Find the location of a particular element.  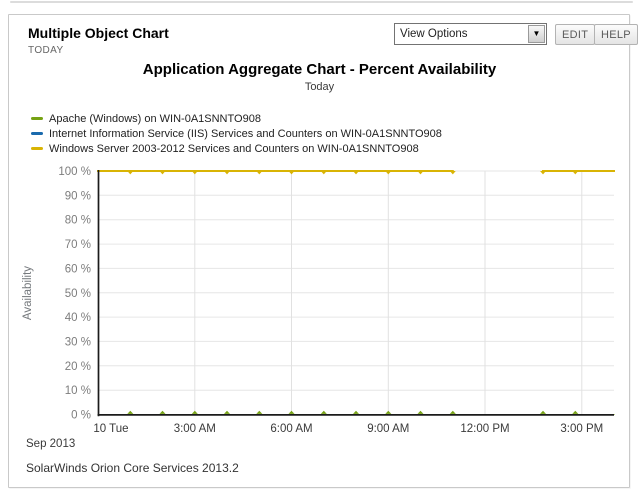

x-tick-label: 9:00 AM is located at coordinates (388, 429).